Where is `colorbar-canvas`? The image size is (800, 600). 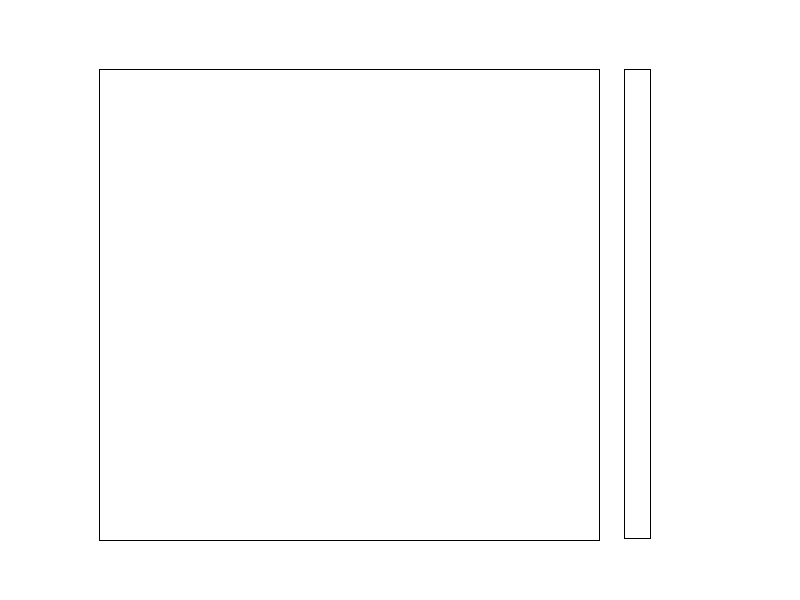 colorbar-canvas is located at coordinates (637, 304).